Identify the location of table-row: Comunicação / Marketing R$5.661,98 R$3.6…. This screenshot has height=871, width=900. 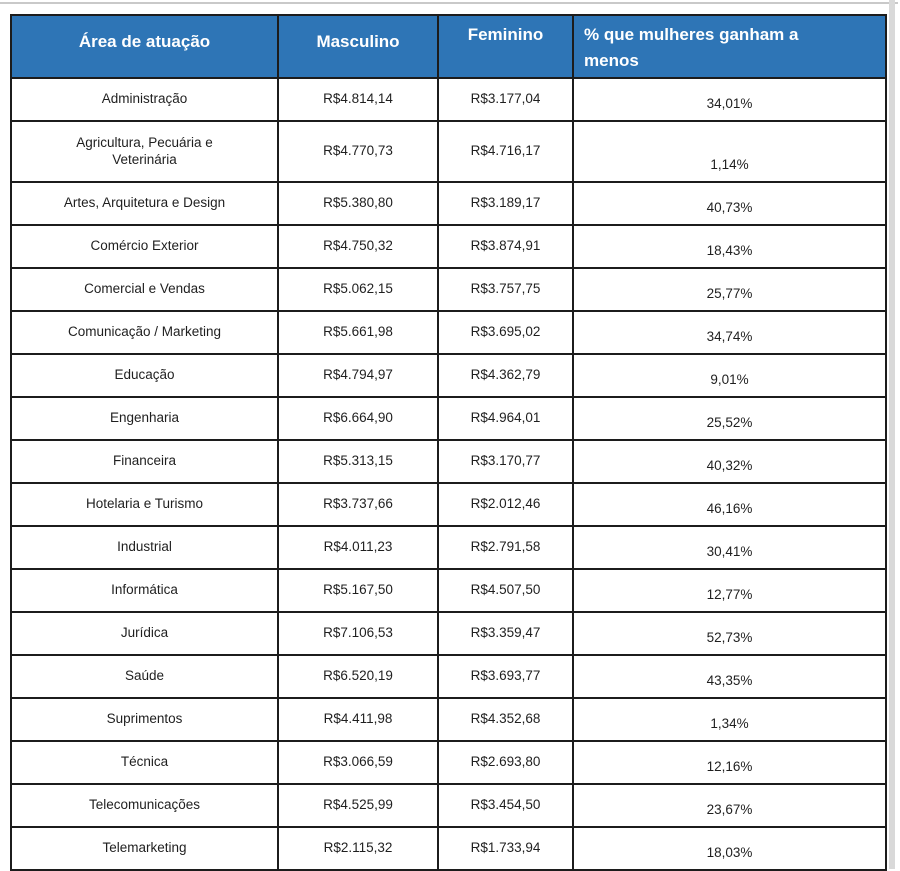
(448, 332).